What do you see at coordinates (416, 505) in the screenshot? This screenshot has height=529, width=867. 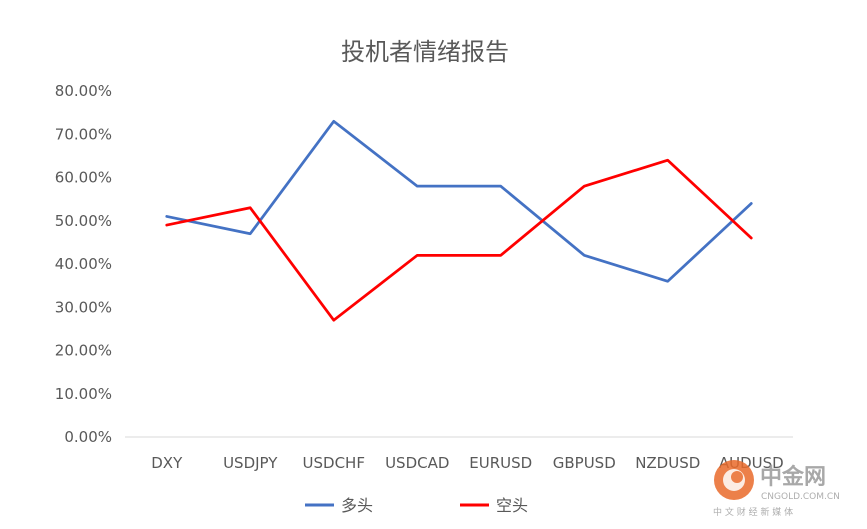 I see `legend: 多头 空头` at bounding box center [416, 505].